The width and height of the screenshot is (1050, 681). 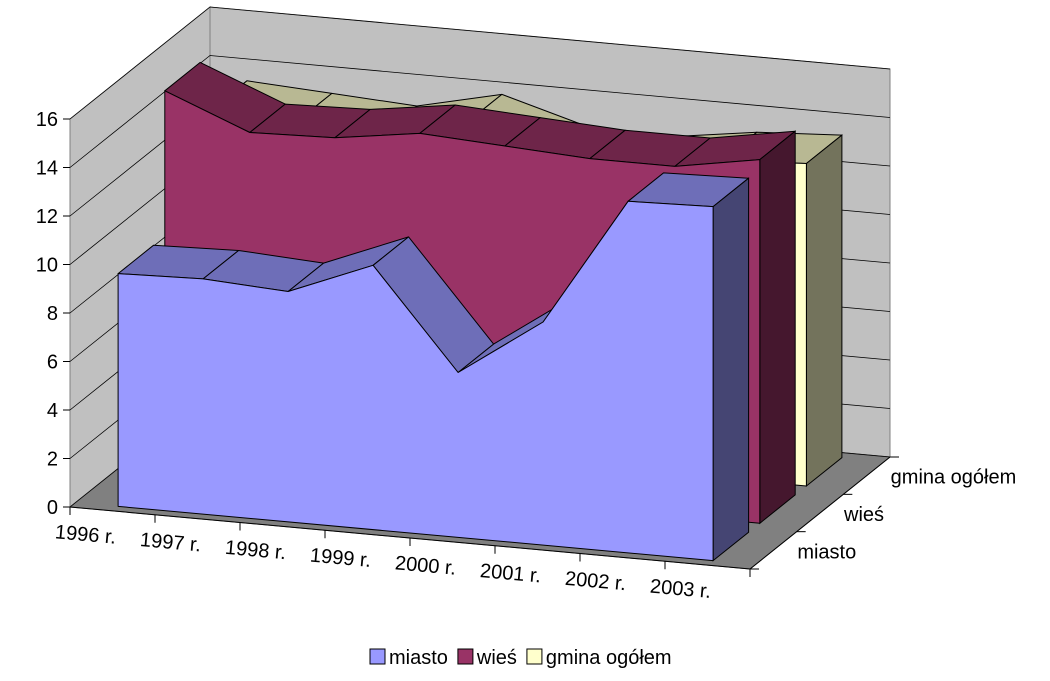 I want to click on y-tick-label: 14, so click(x=47, y=169).